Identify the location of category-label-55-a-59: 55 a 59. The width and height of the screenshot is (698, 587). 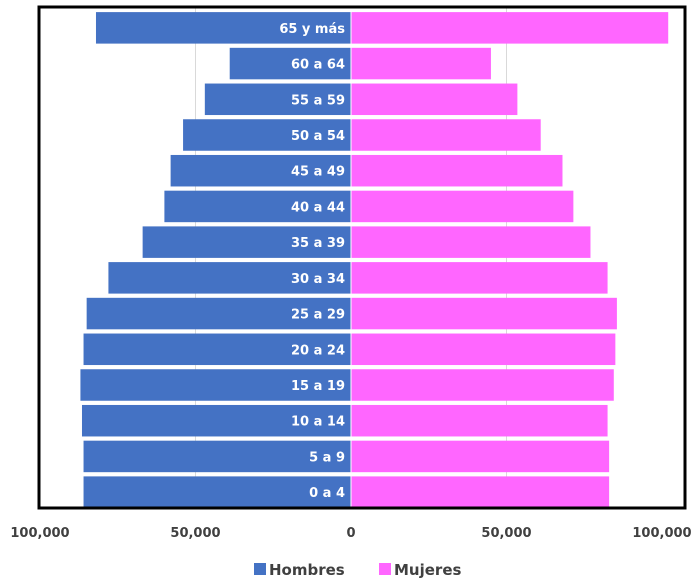
(318, 100).